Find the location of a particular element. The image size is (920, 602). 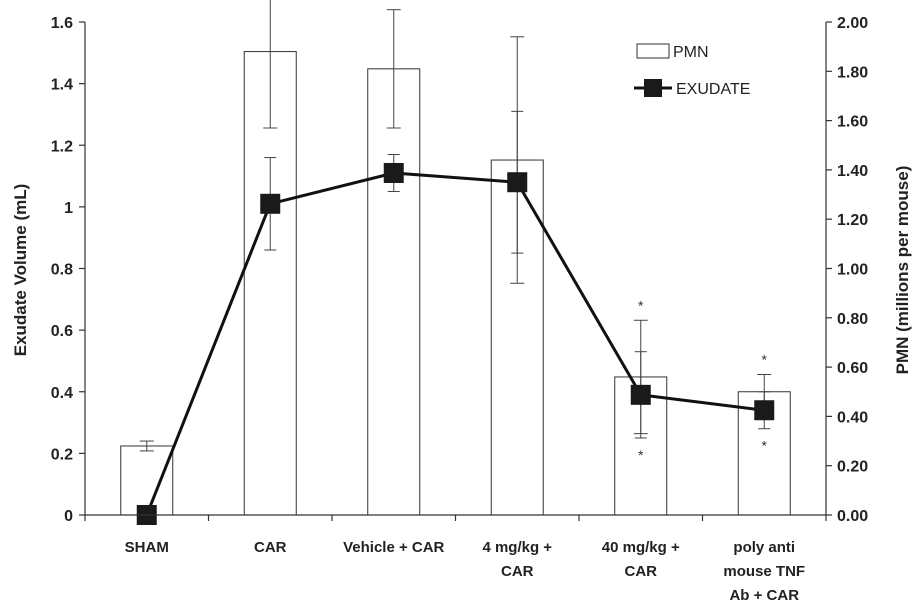

right-tick-label: 1.20 is located at coordinates (852, 220).